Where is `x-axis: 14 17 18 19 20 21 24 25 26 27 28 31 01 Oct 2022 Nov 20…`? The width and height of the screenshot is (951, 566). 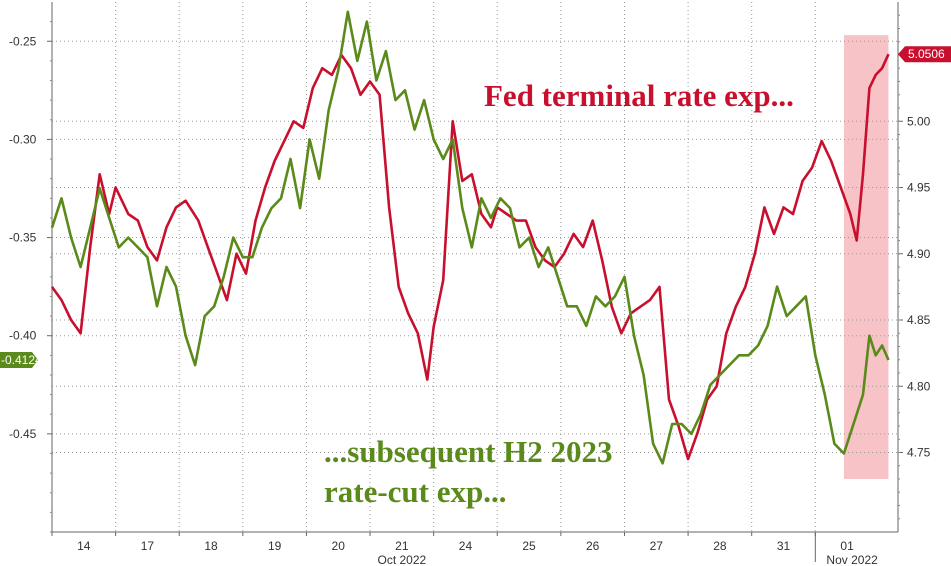 x-axis: 14 17 18 19 20 21 24 25 26 27 28 31 01 Oct 2022 Nov 20… is located at coordinates (474, 548).